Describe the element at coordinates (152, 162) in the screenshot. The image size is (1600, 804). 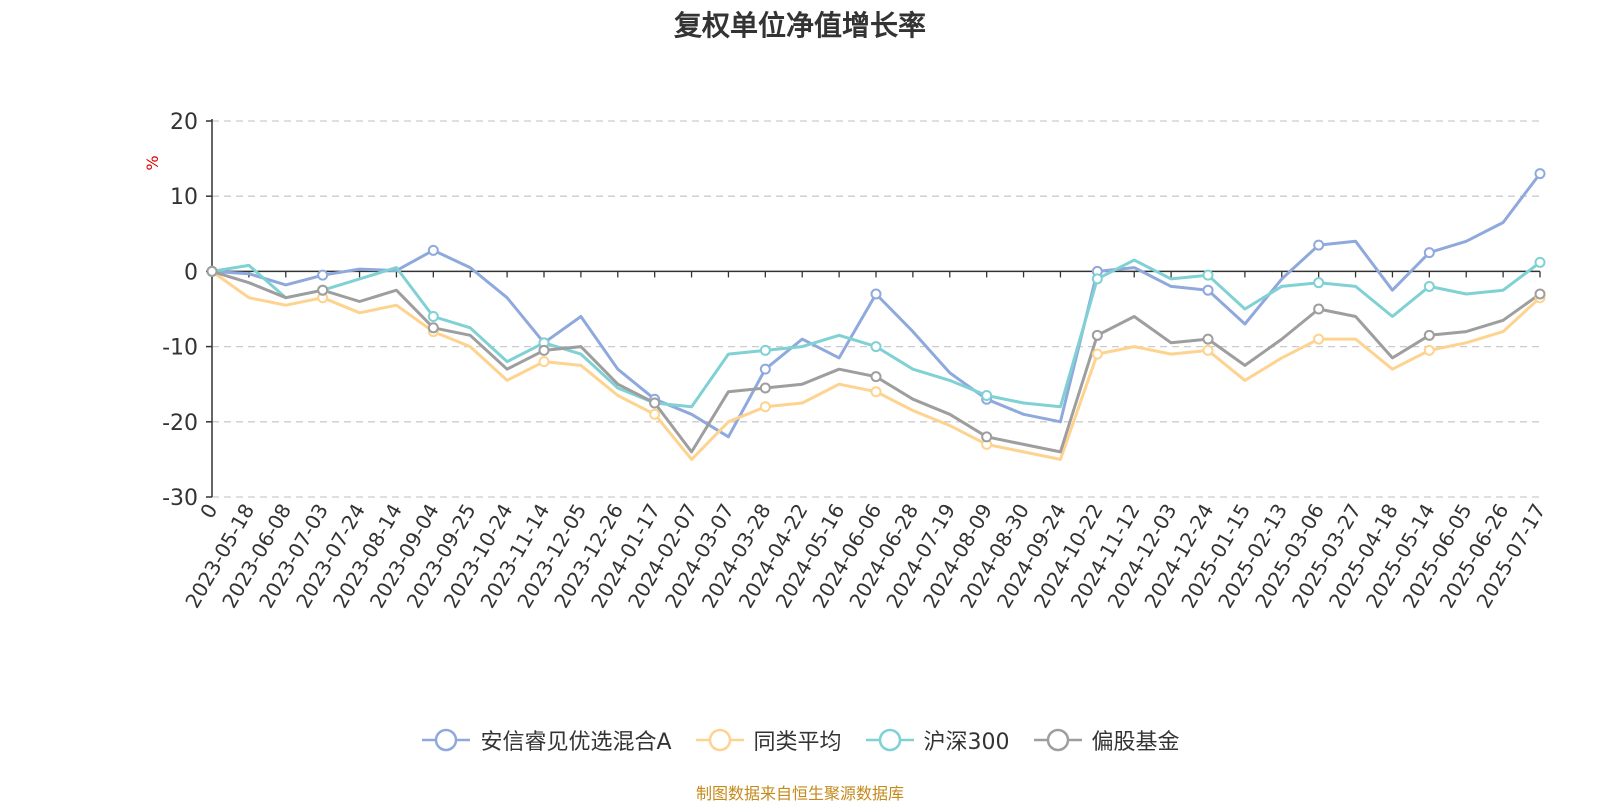
I see `y-axis-label: %` at that location.